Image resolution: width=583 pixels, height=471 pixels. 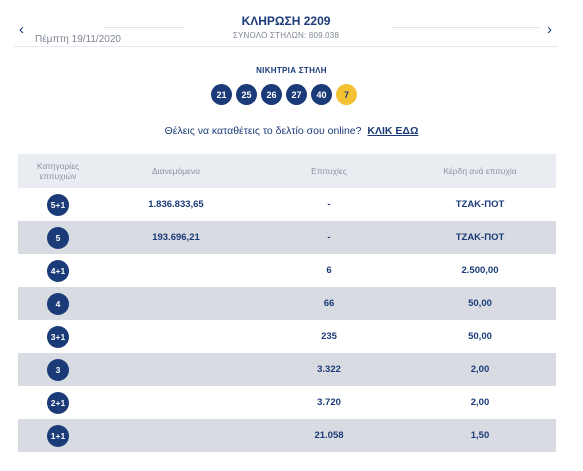 What do you see at coordinates (58, 270) in the screenshot?
I see `category-badge: 4+1` at bounding box center [58, 270].